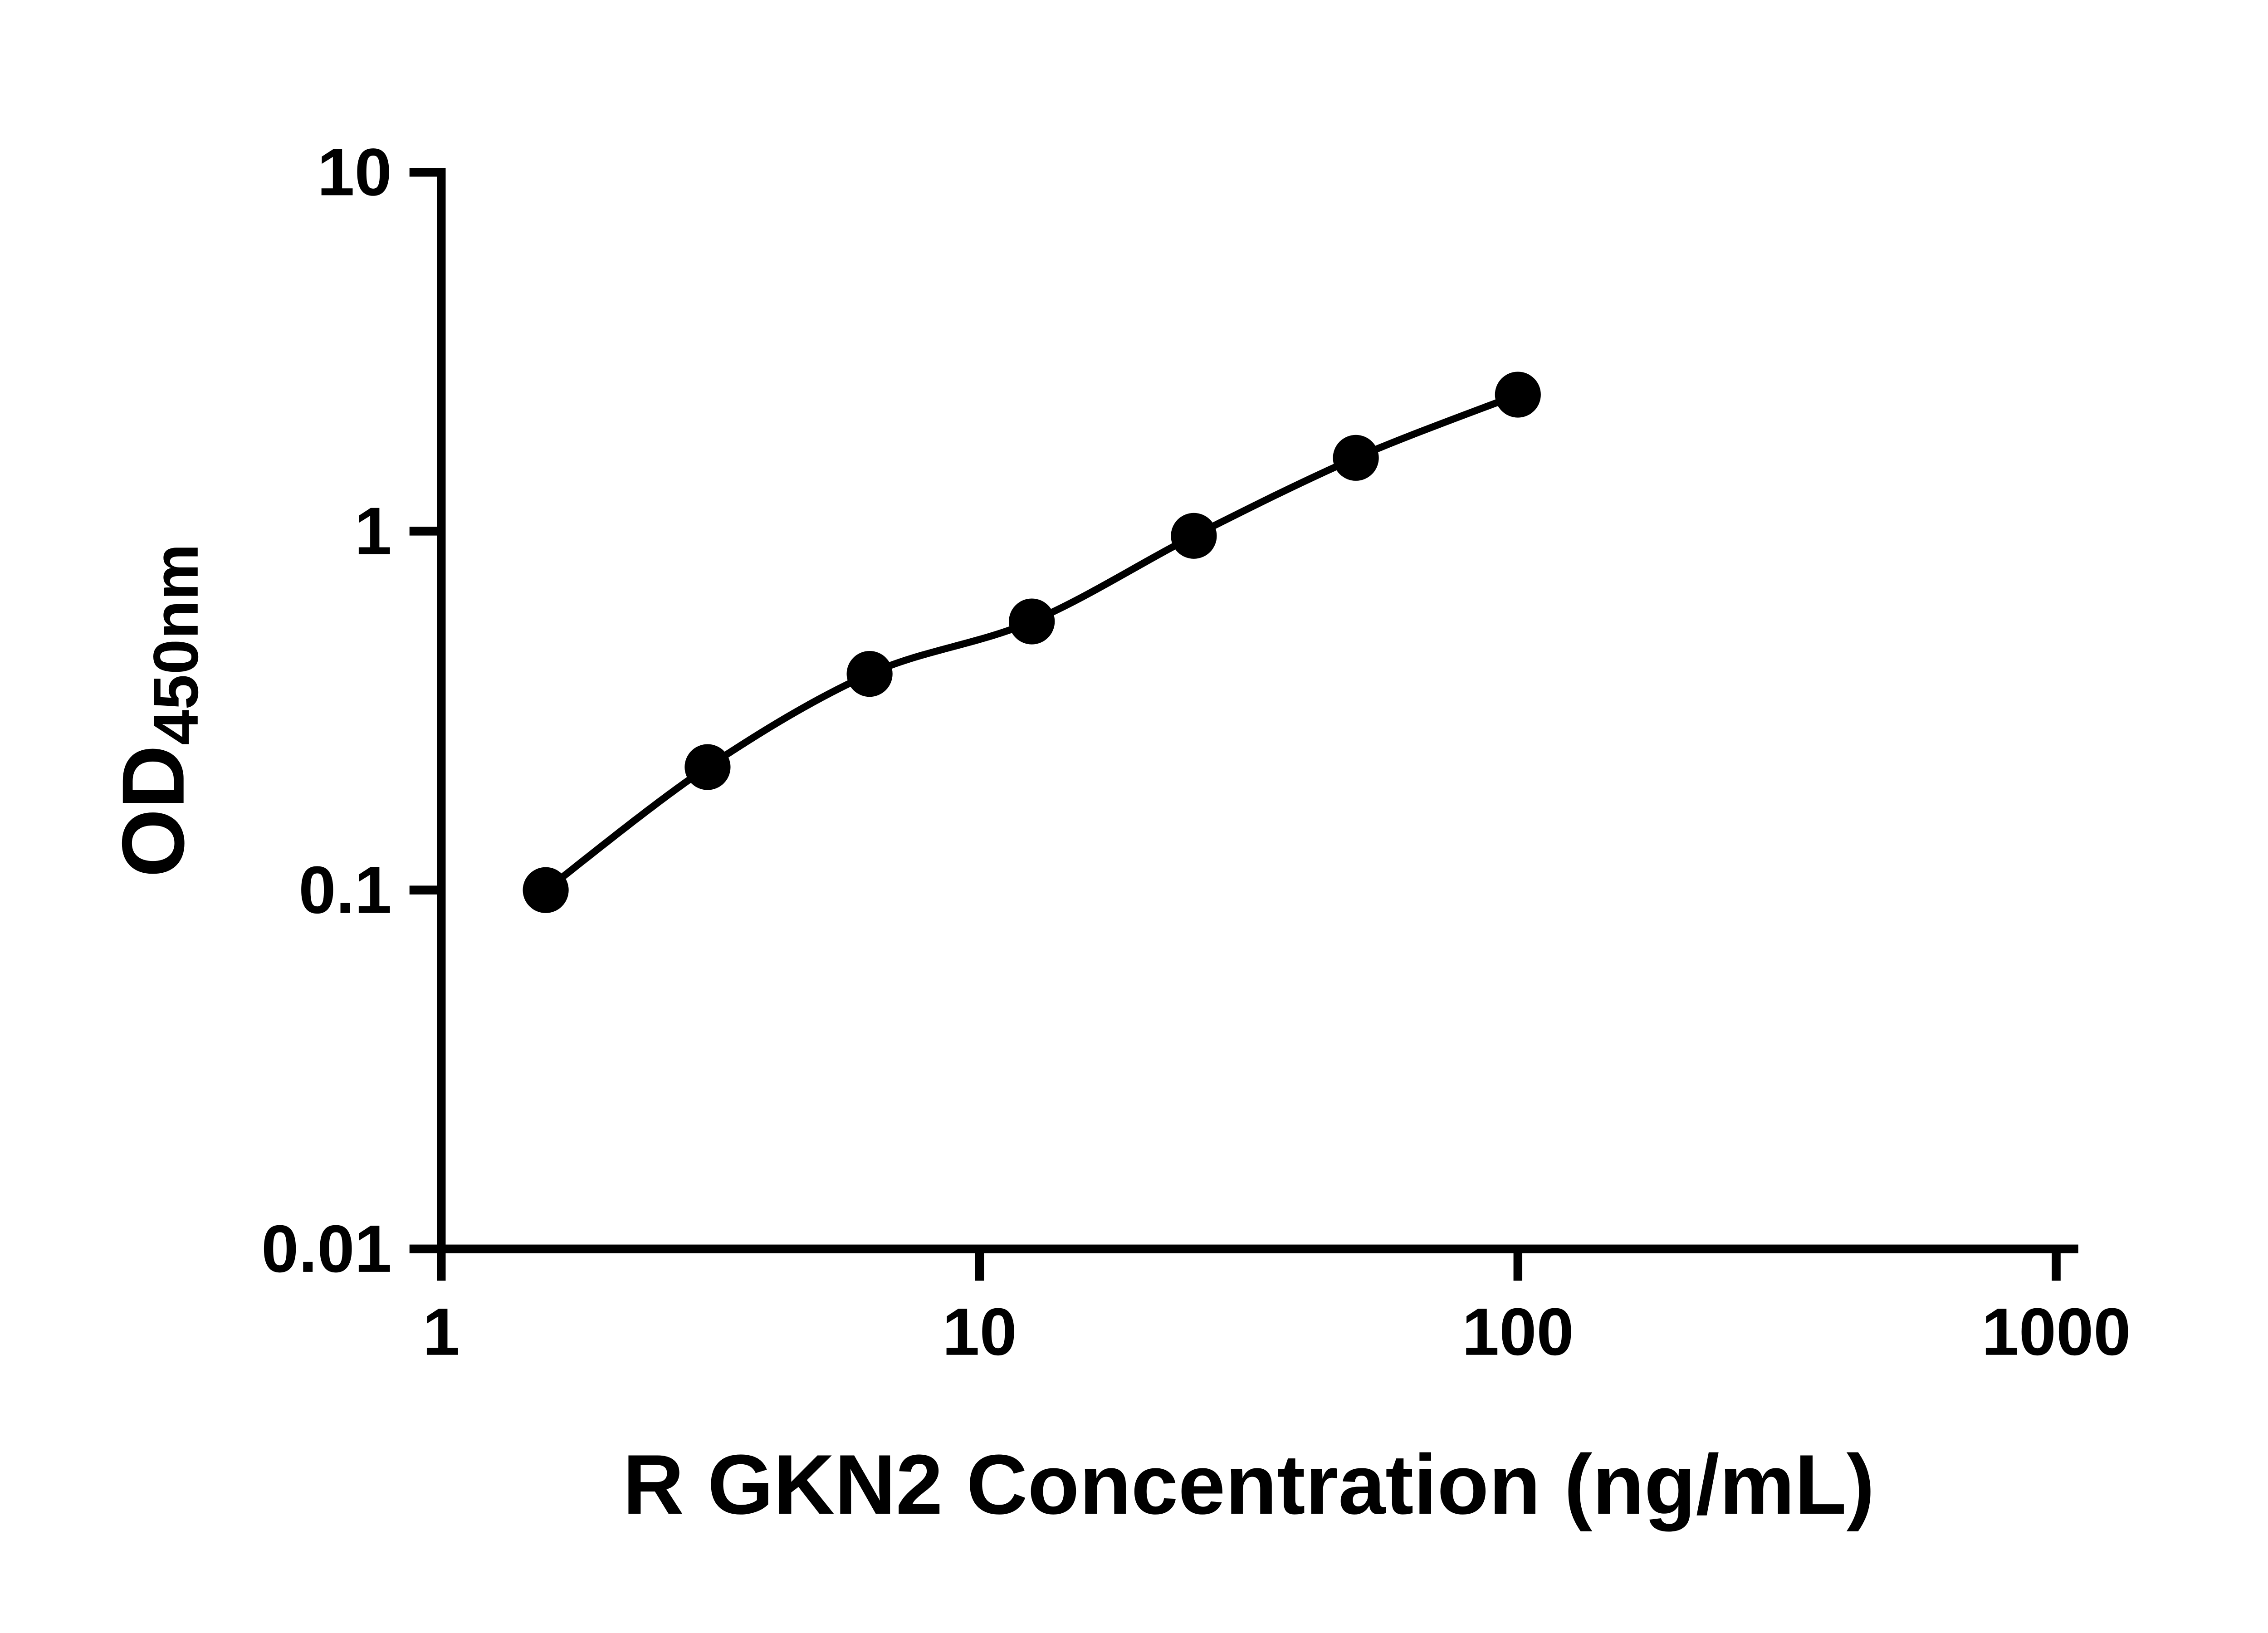 The image size is (2268, 1633). What do you see at coordinates (154, 811) in the screenshot?
I see `y-axis-title-main: OD` at bounding box center [154, 811].